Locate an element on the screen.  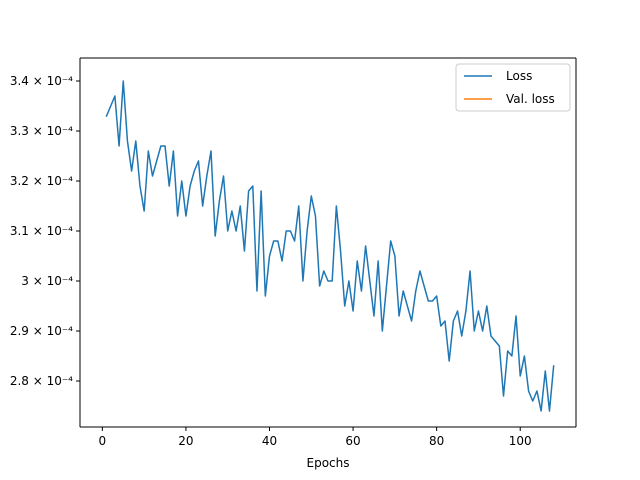
x-tick-label: 0 is located at coordinates (103, 441).